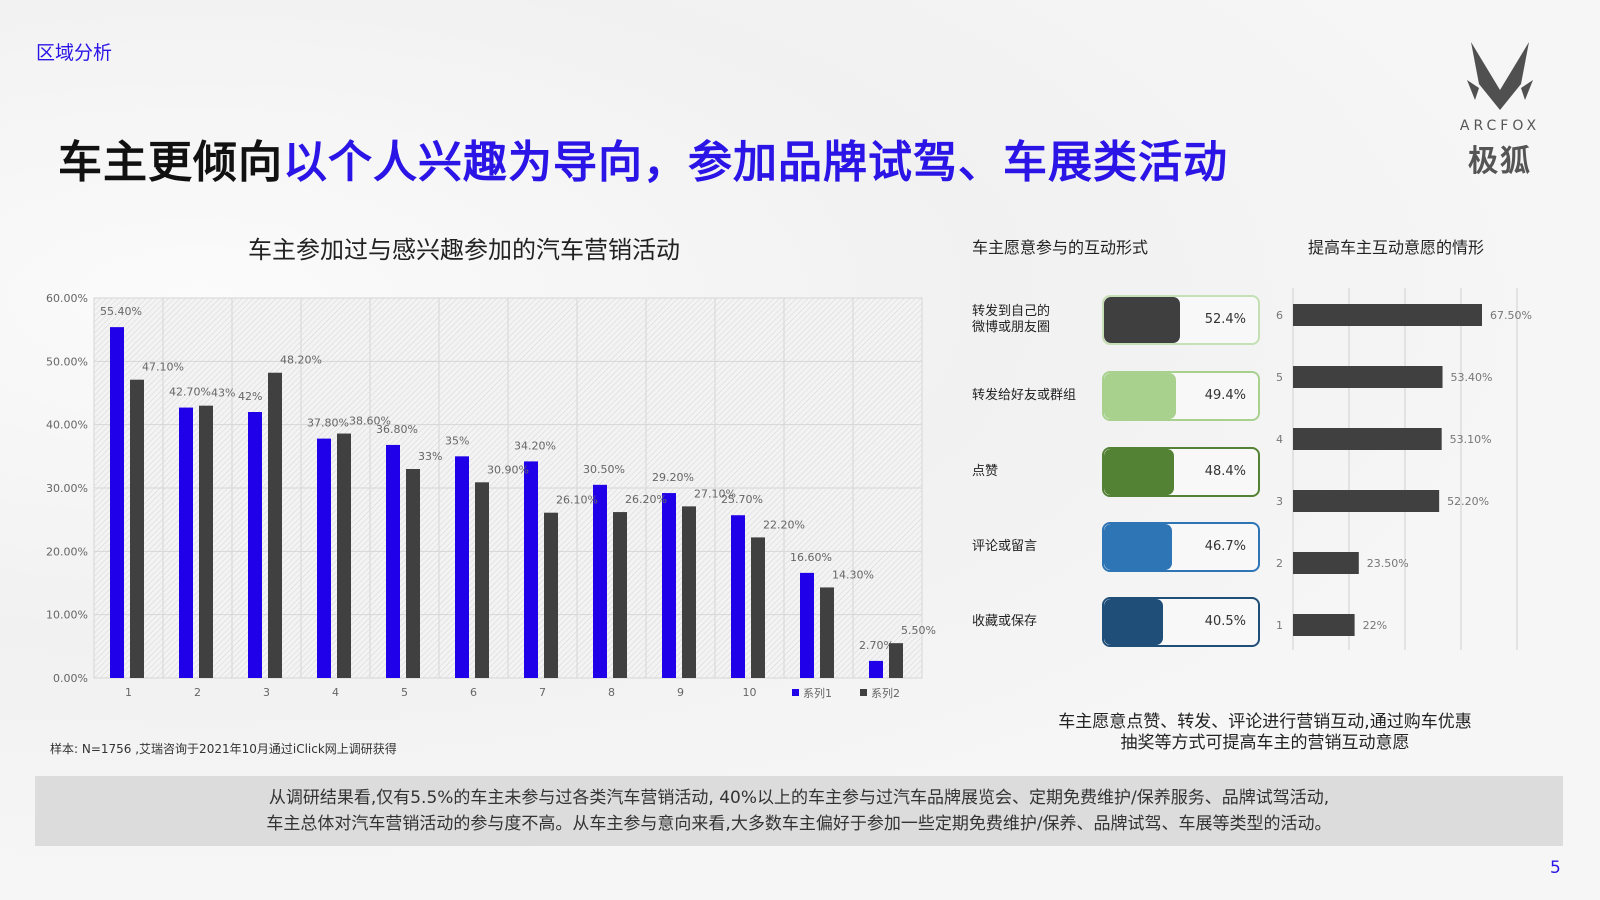 This screenshot has width=1600, height=900. What do you see at coordinates (750, 692) in the screenshot?
I see `x-tick-label: 10` at bounding box center [750, 692].